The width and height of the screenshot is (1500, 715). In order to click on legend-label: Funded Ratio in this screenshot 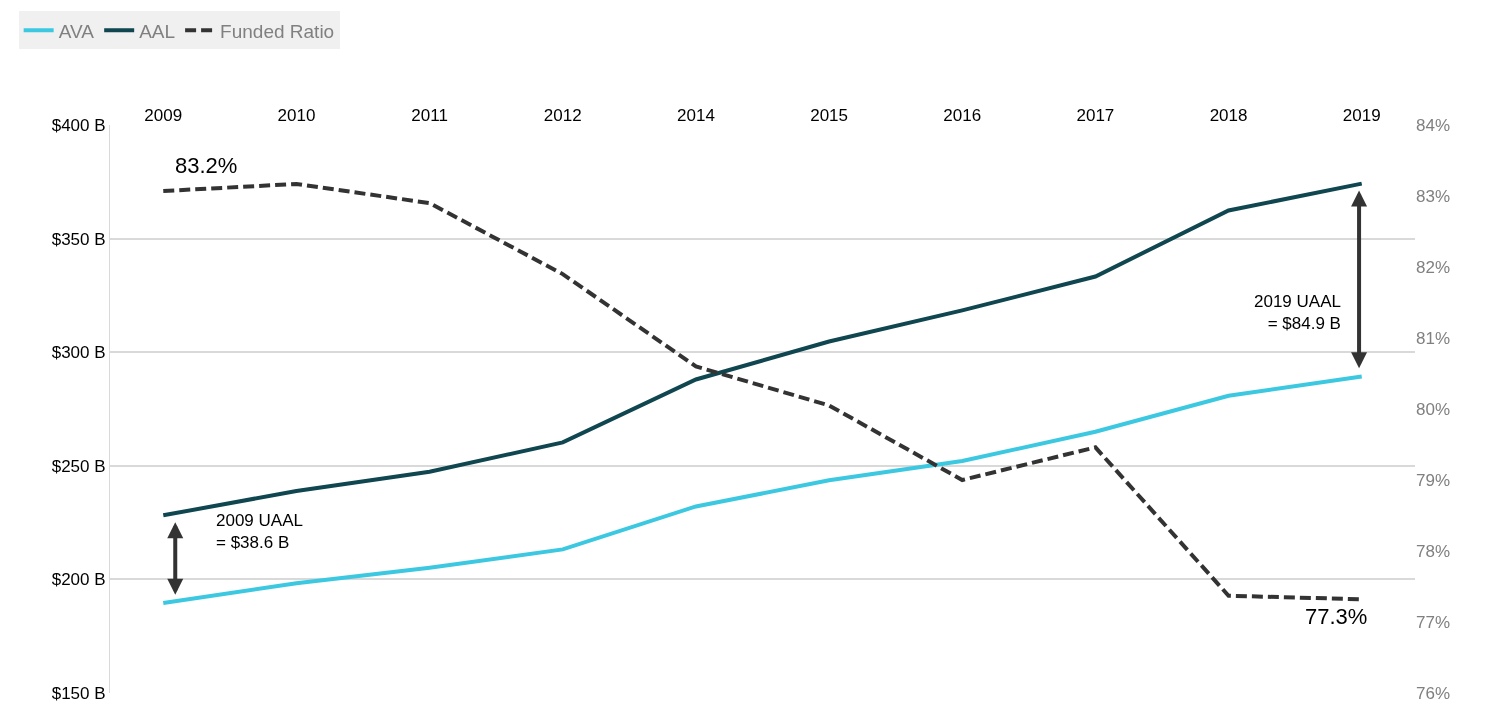, I will do `click(277, 31)`.